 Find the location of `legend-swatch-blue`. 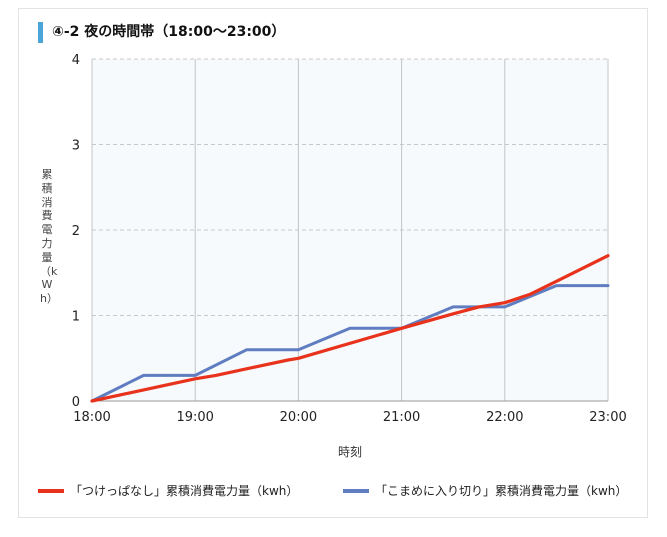

legend-swatch-blue is located at coordinates (356, 490).